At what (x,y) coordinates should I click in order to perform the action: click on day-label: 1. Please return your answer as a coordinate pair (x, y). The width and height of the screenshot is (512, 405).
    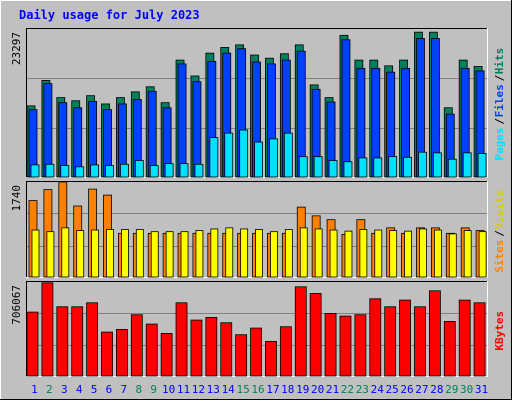
    Looking at the image, I should click on (34, 389).